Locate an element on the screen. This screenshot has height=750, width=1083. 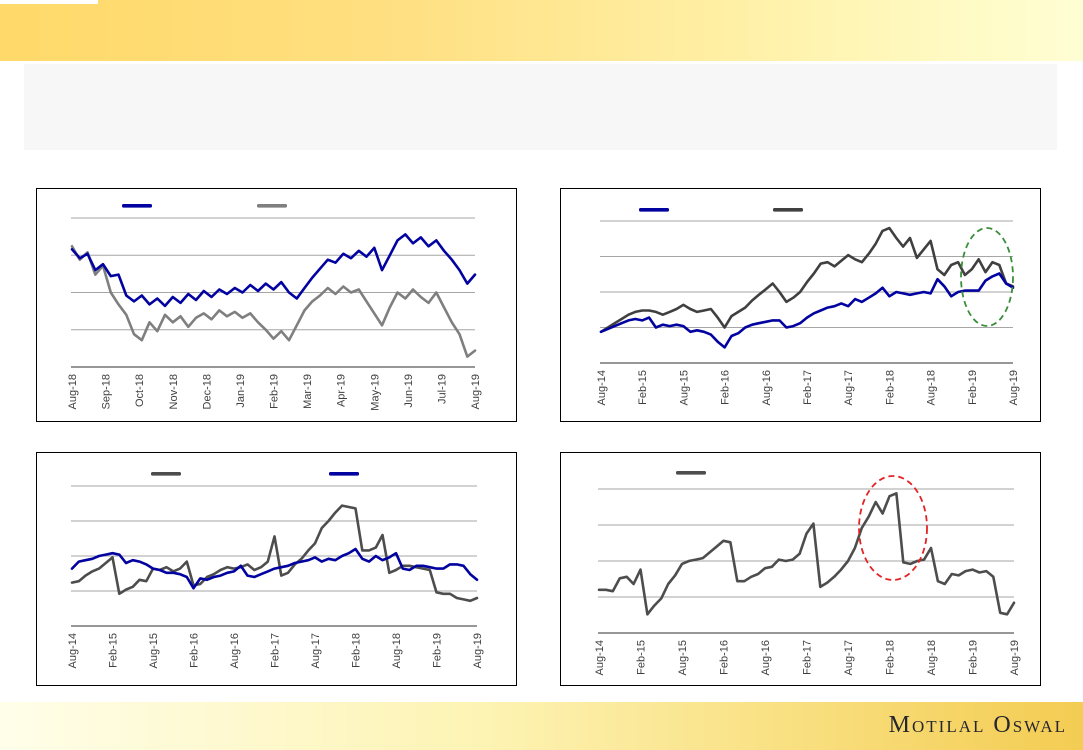
x-tick-label: Jul-19 is located at coordinates (442, 389).